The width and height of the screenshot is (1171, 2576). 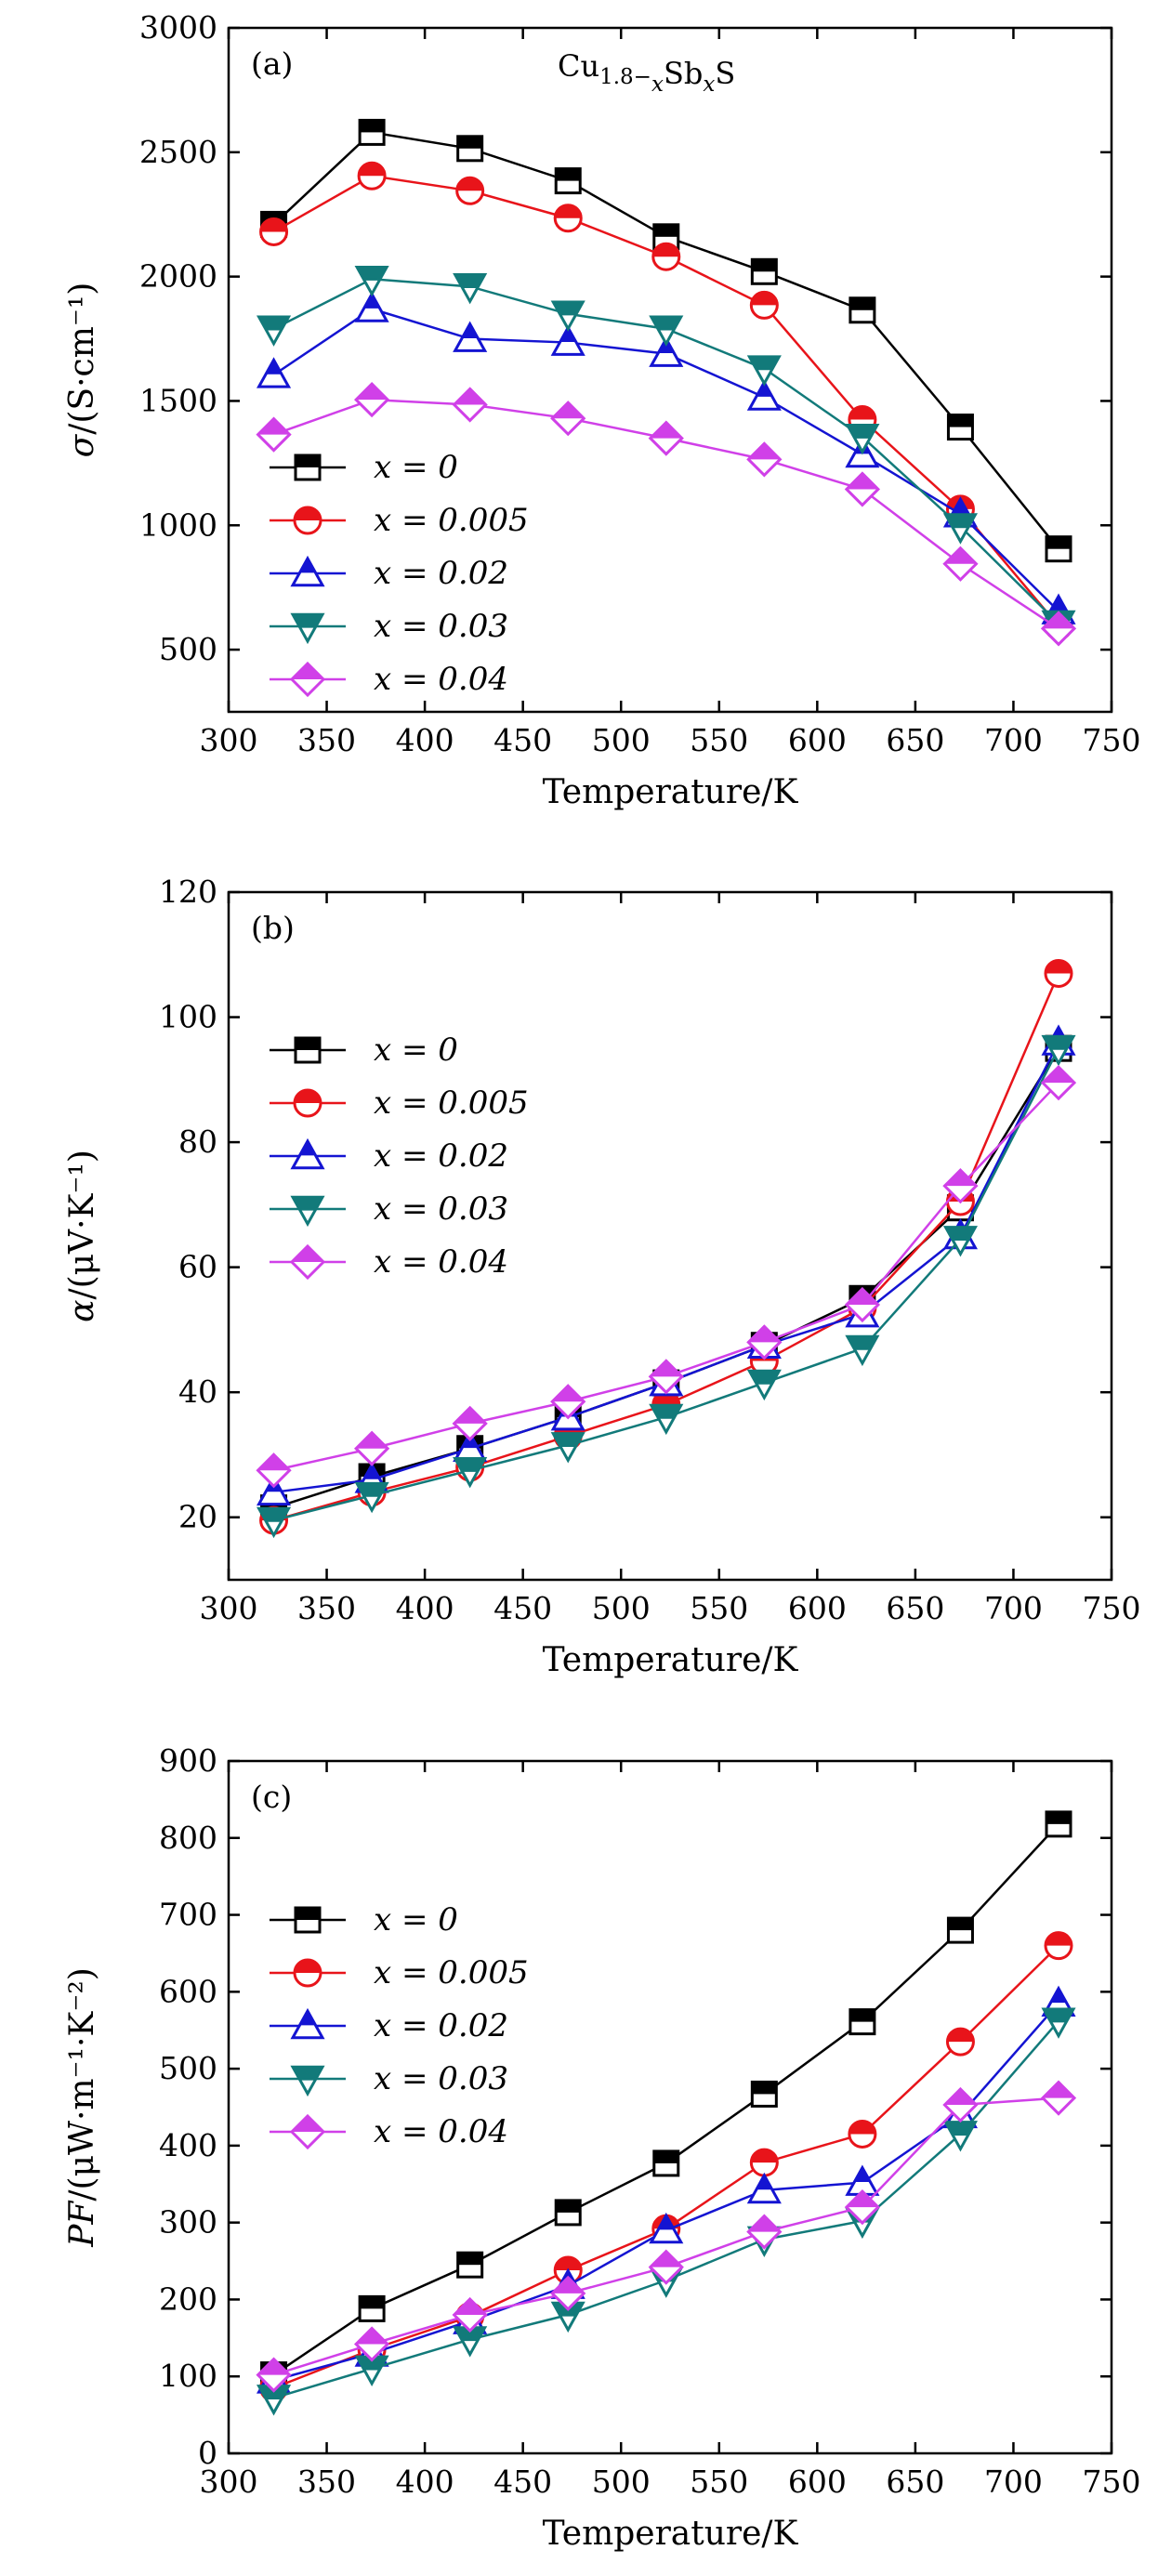 What do you see at coordinates (671, 2534) in the screenshot?
I see `x-axis-title: Temperature/K` at bounding box center [671, 2534].